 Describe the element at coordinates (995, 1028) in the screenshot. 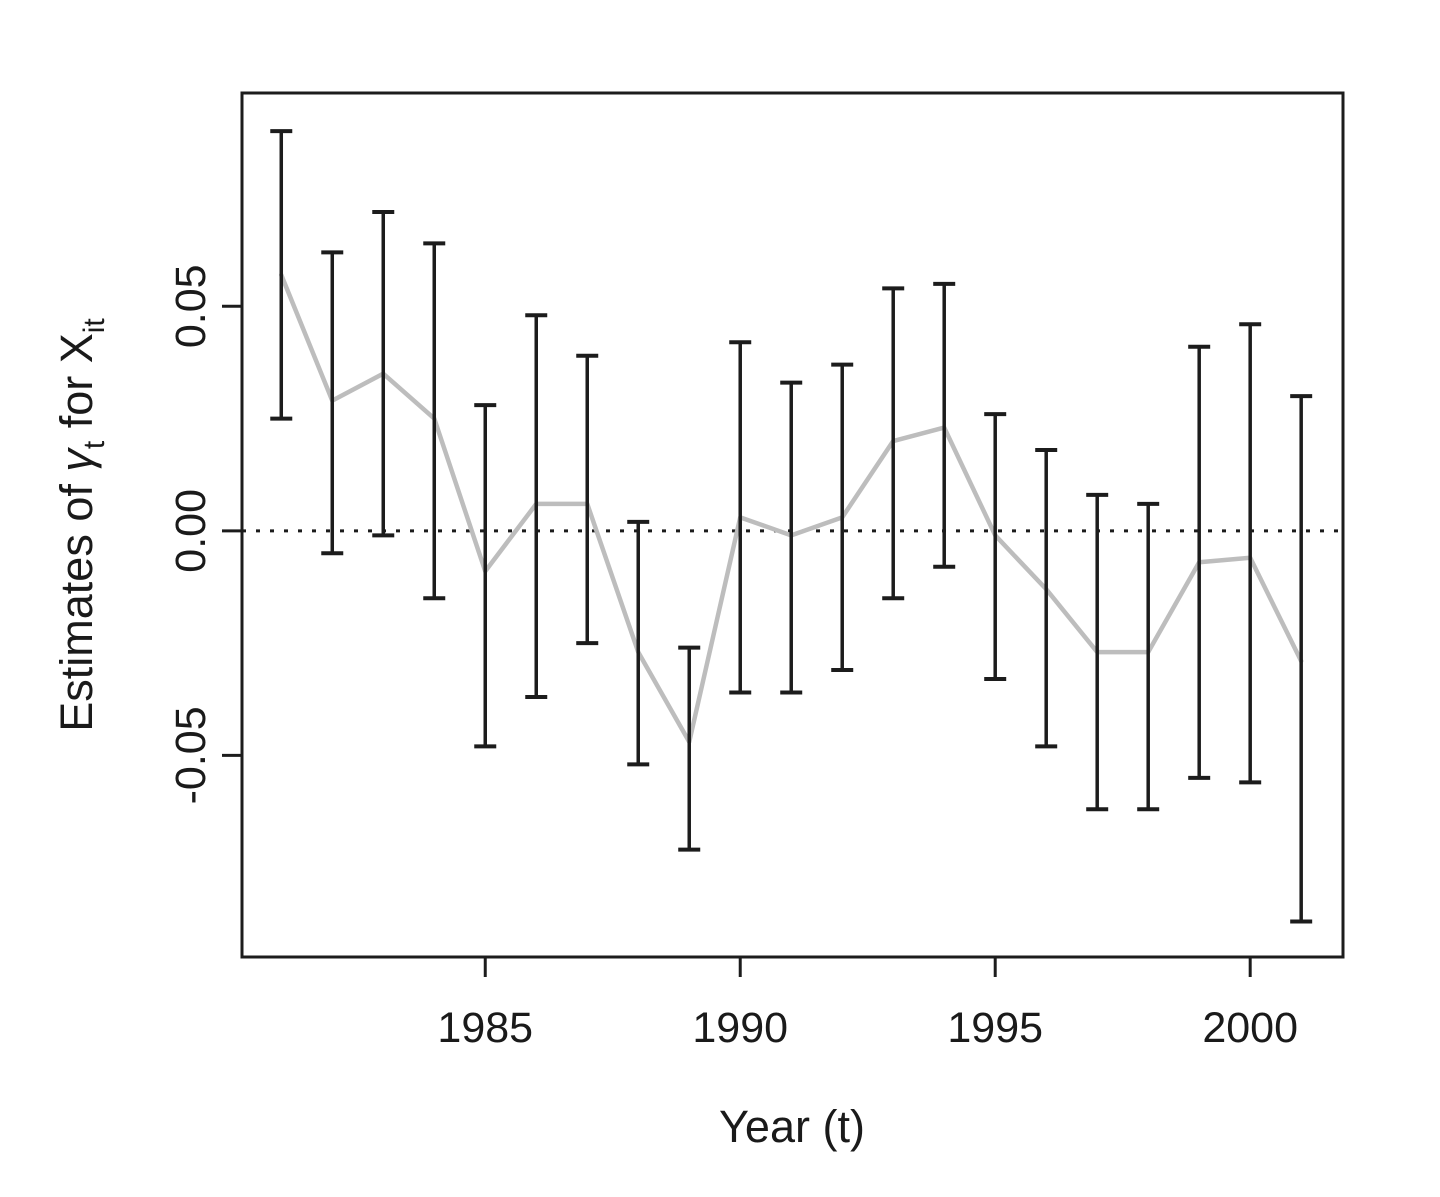

I see `x-tick-label: 1995` at that location.